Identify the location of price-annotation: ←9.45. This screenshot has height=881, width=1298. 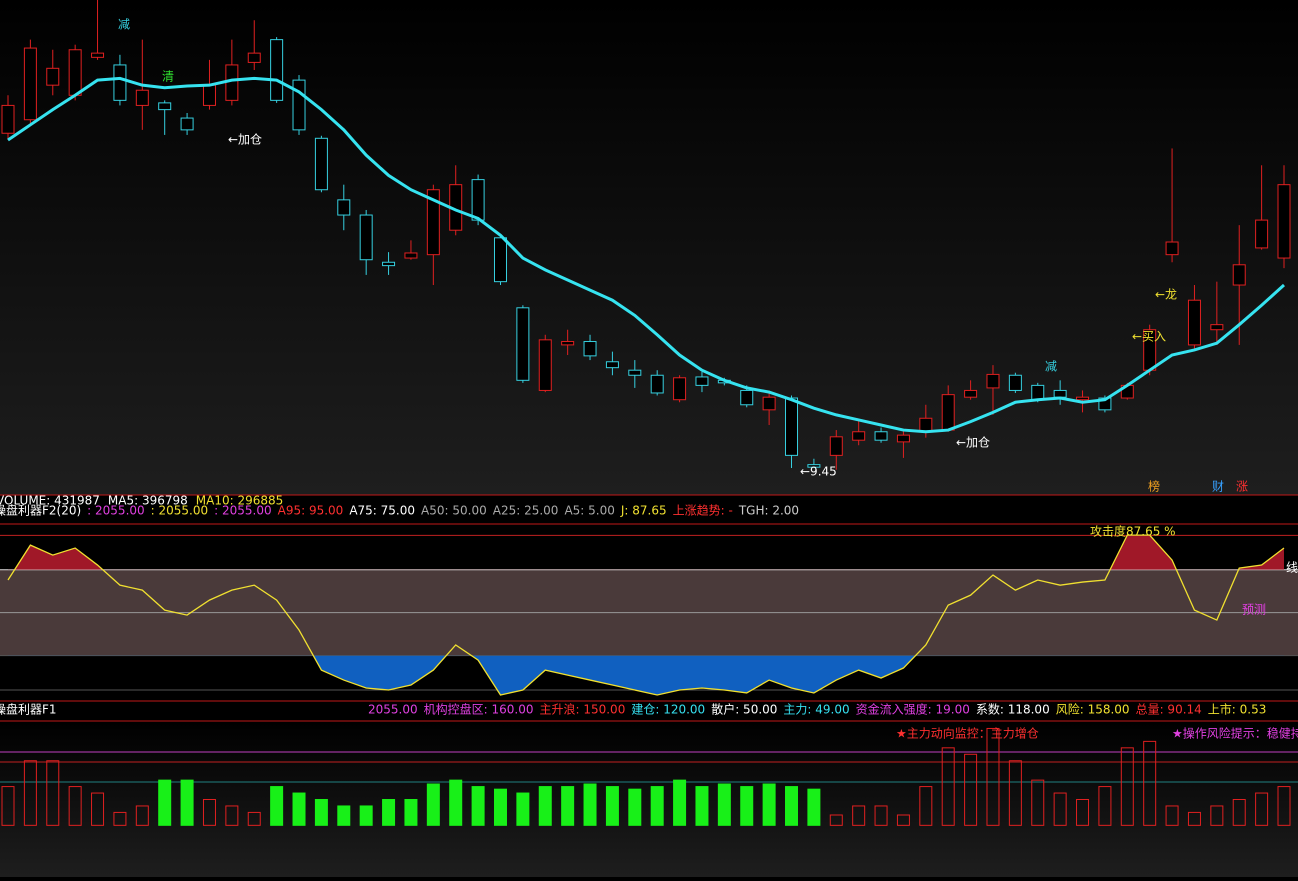
(818, 472).